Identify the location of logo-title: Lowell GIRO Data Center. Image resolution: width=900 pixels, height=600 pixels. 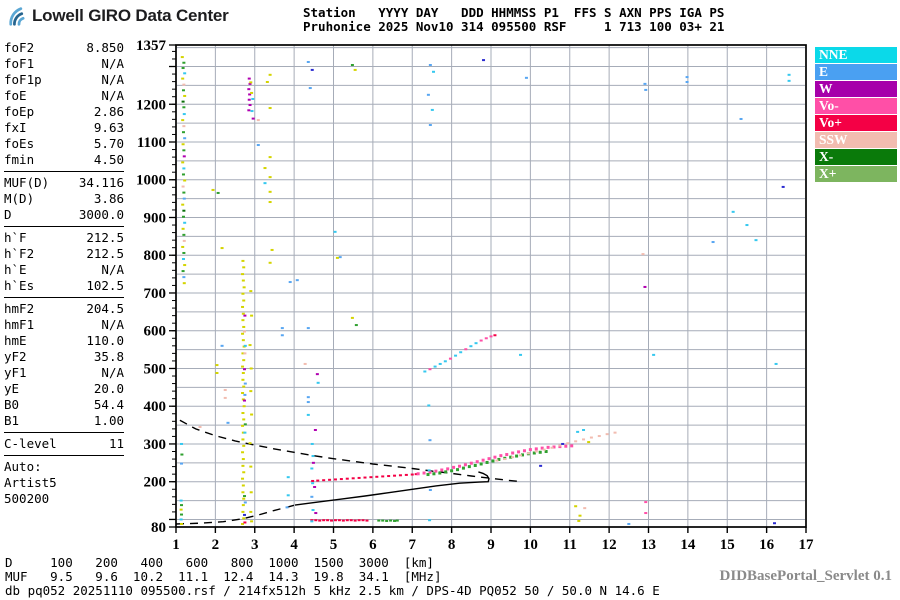
(130, 15).